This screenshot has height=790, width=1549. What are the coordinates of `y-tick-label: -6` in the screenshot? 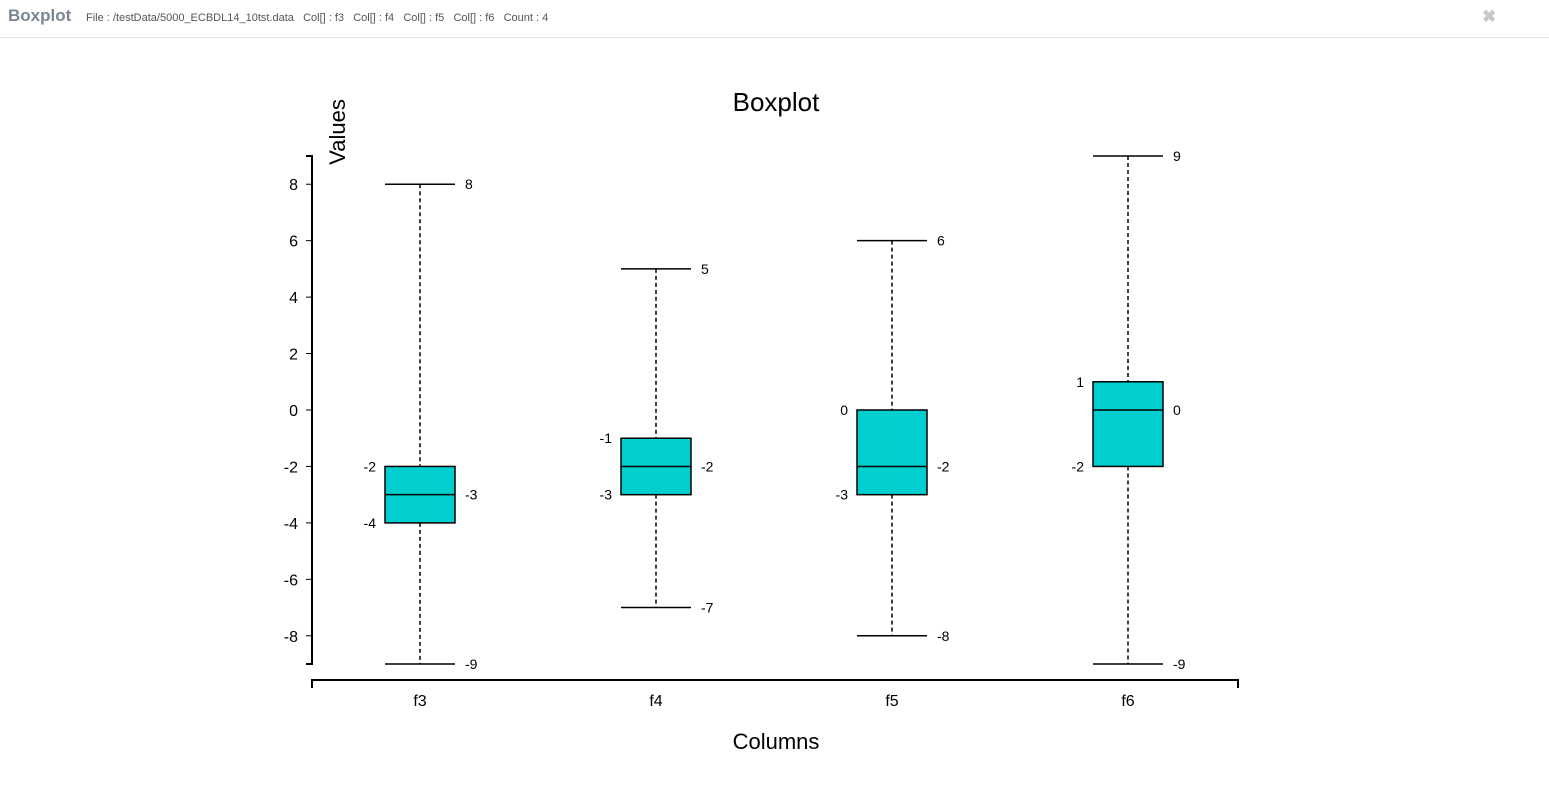 It's located at (291, 580).